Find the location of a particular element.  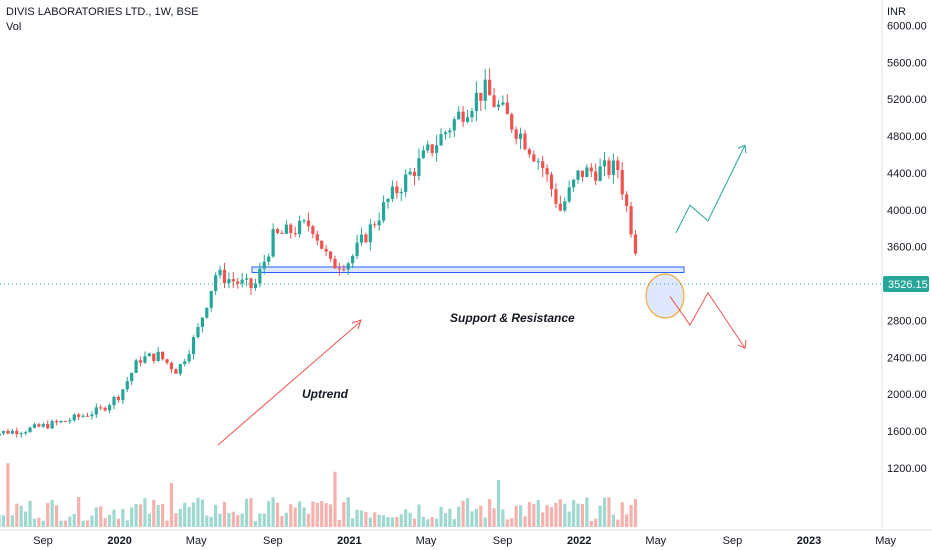

support-resistance-zone is located at coordinates (468, 269).